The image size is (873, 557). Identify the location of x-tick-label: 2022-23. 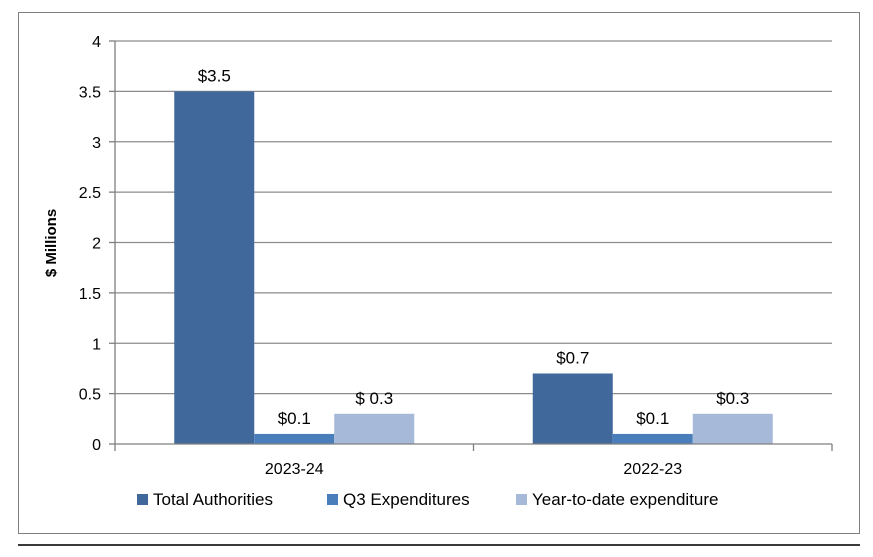
(652, 469).